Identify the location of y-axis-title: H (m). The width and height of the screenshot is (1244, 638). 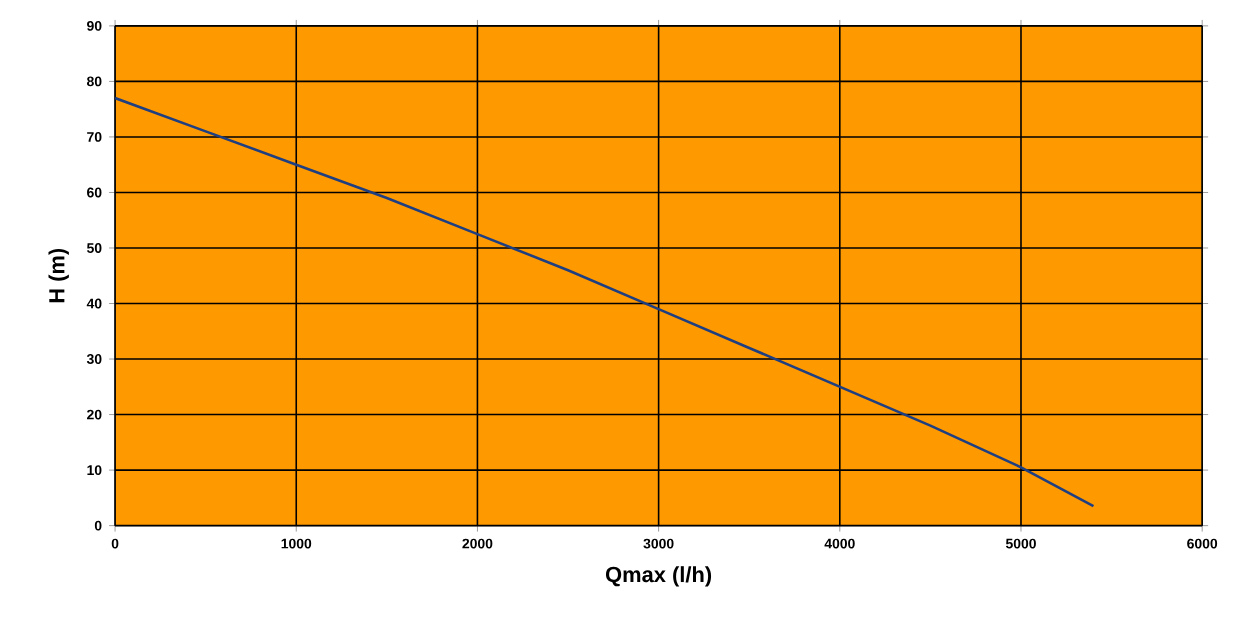
(58, 276).